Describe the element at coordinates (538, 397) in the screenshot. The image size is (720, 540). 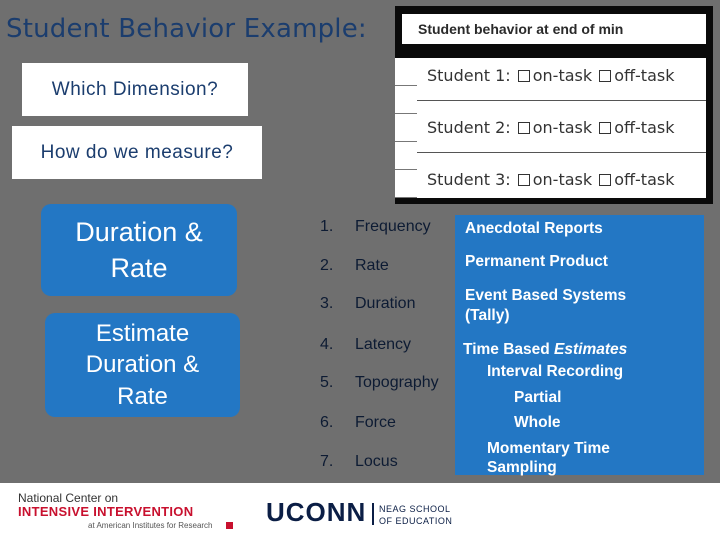
I see `method-partial: Partial` at that location.